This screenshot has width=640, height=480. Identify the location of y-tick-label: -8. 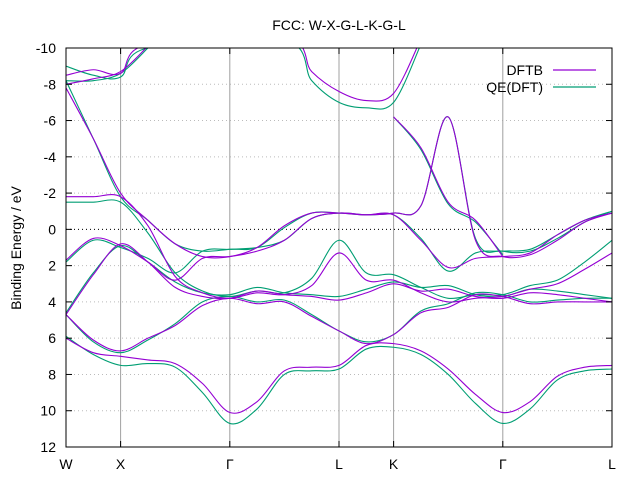
(50, 84).